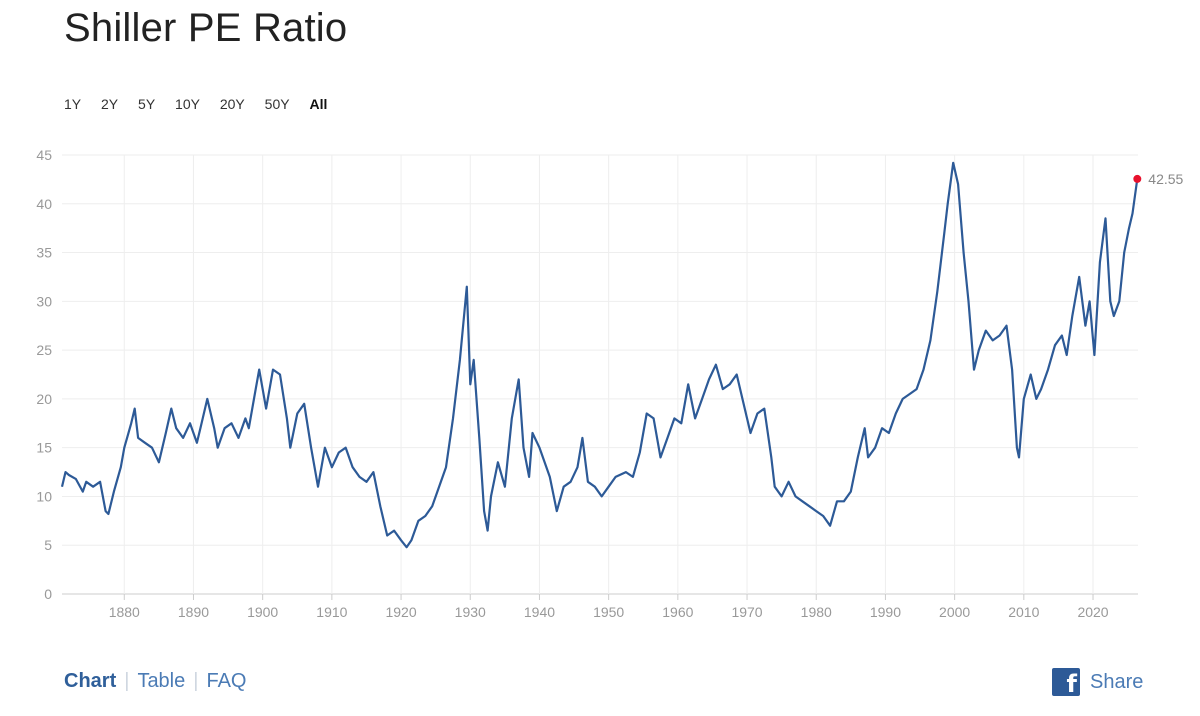 Image resolution: width=1200 pixels, height=716 pixels. I want to click on y-axis: 0 5 10 15 20 25 30 35 40 45, so click(44, 374).